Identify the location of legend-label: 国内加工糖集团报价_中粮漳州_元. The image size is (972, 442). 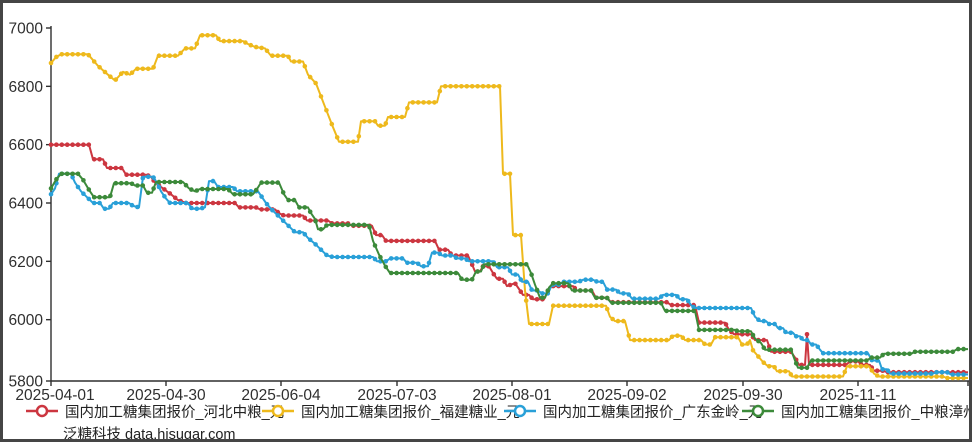
(875, 412).